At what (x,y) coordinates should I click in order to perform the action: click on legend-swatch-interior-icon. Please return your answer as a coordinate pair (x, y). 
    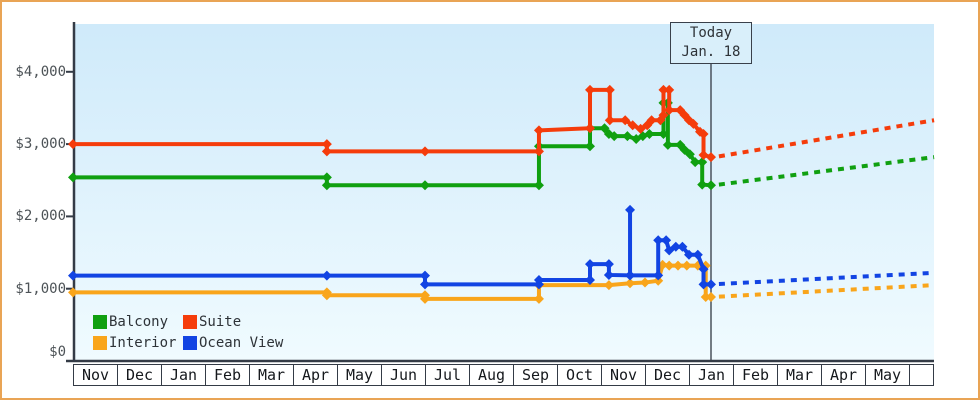
    Looking at the image, I should click on (100, 342).